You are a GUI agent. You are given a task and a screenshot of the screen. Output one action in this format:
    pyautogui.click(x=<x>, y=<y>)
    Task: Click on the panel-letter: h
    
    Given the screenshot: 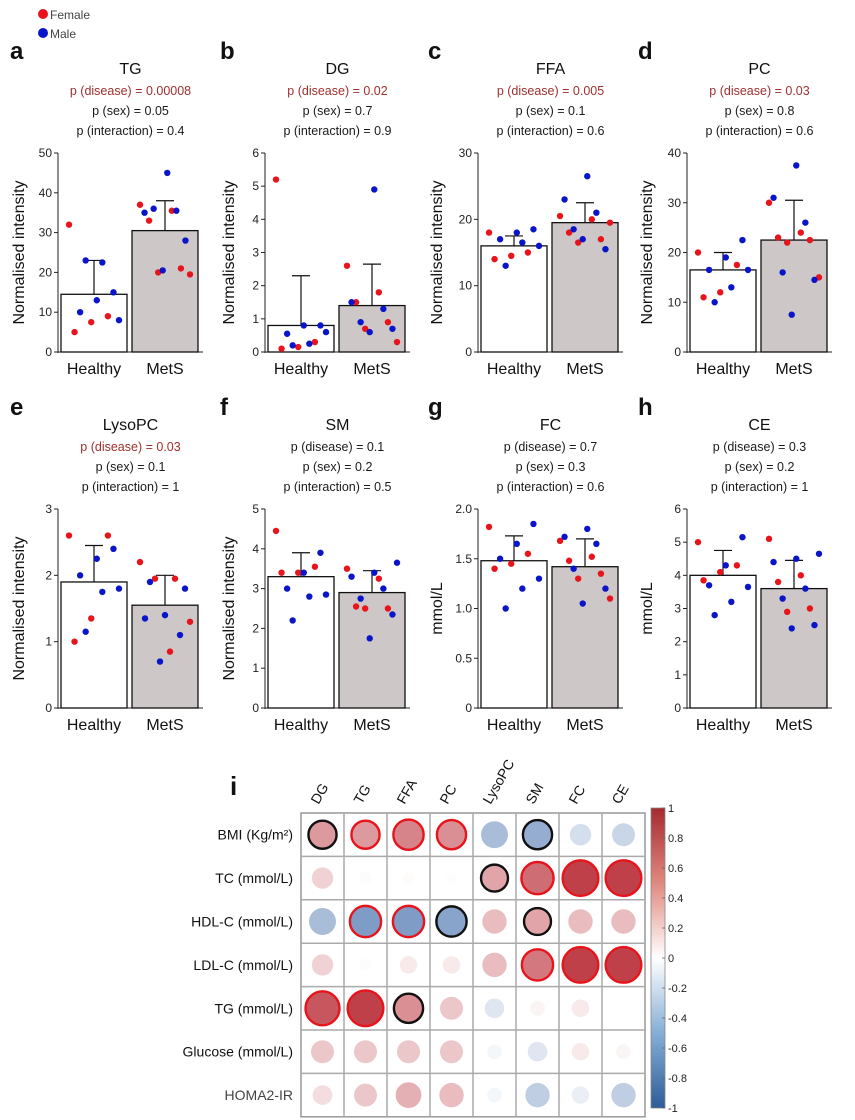 What is the action you would take?
    pyautogui.click(x=645, y=407)
    